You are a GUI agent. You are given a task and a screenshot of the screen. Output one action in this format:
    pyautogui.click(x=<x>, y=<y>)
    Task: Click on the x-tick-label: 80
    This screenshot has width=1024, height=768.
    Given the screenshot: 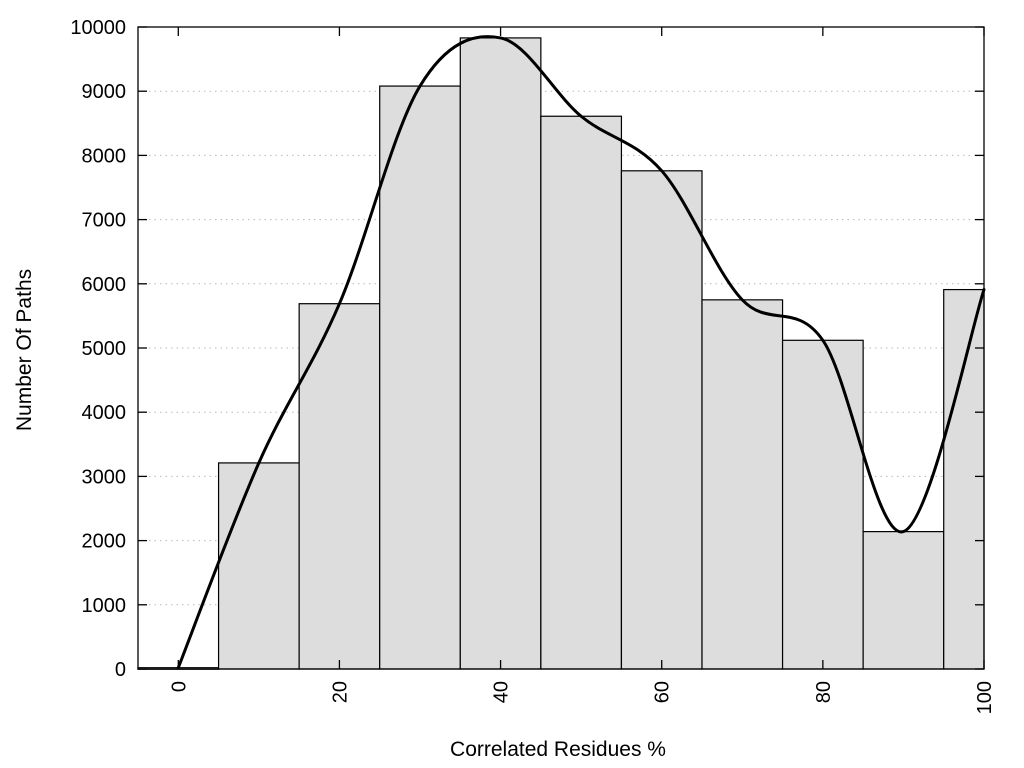 What is the action you would take?
    pyautogui.click(x=824, y=692)
    